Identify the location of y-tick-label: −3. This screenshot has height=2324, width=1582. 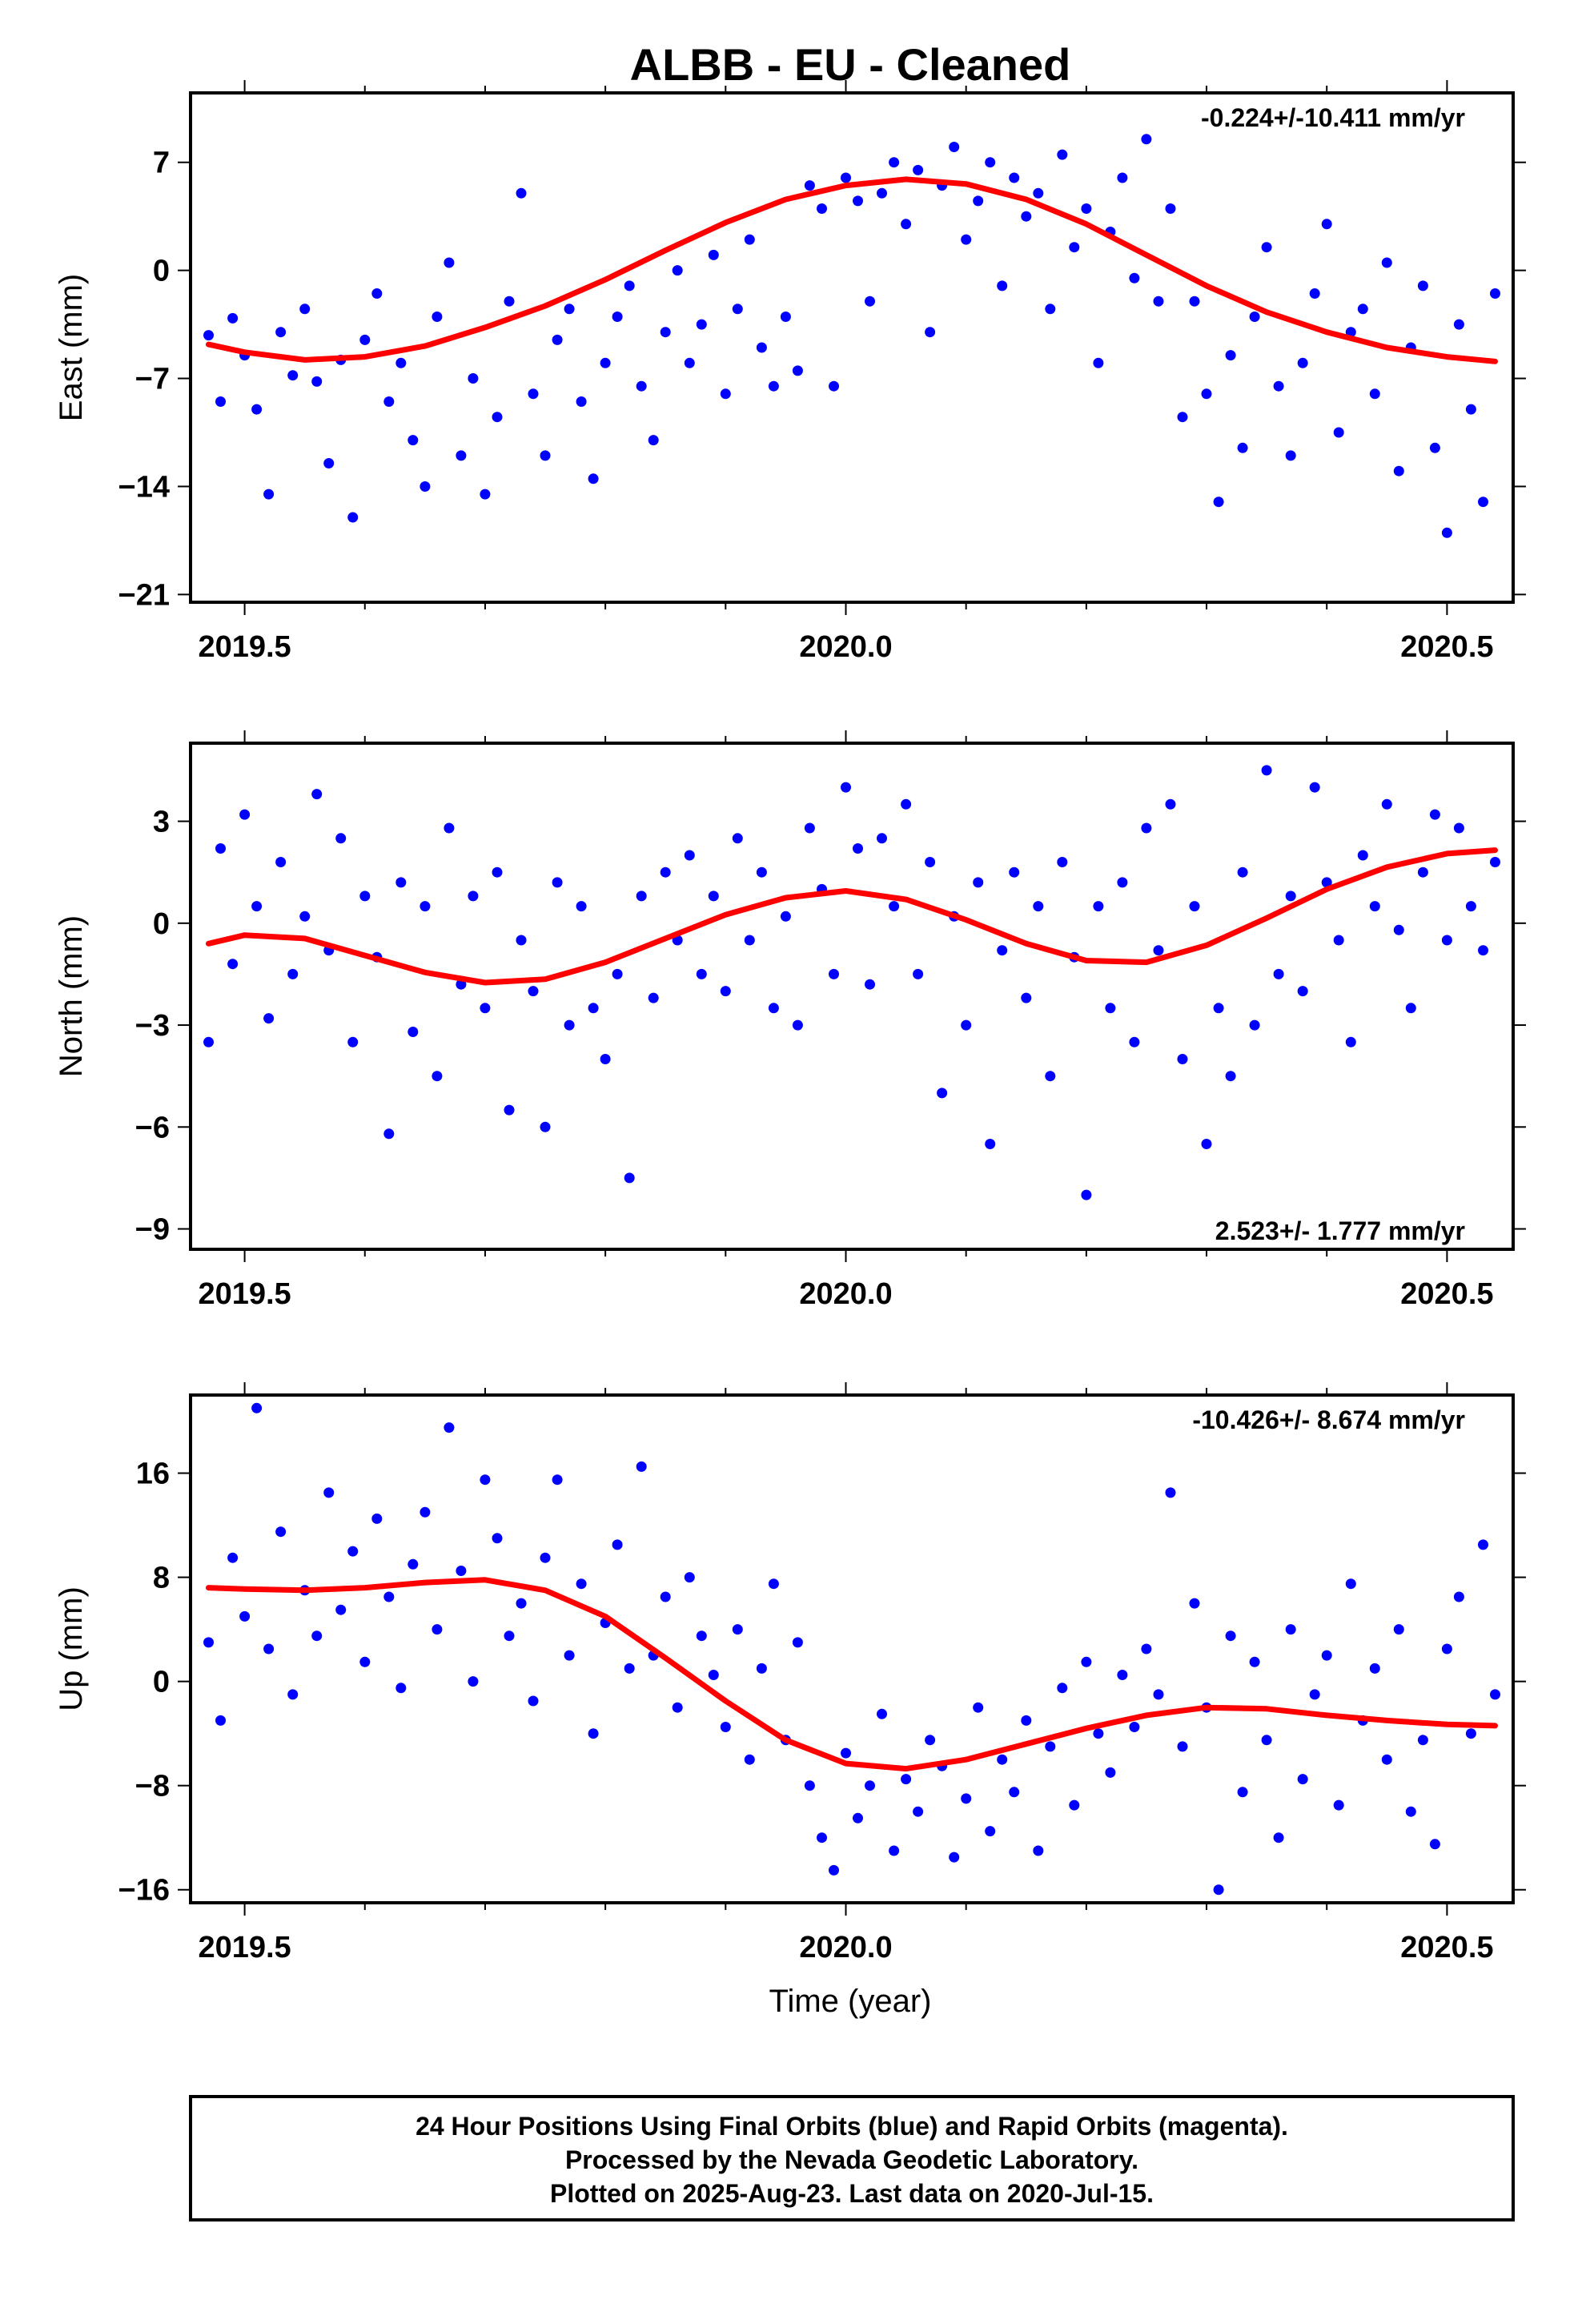
(152, 1026).